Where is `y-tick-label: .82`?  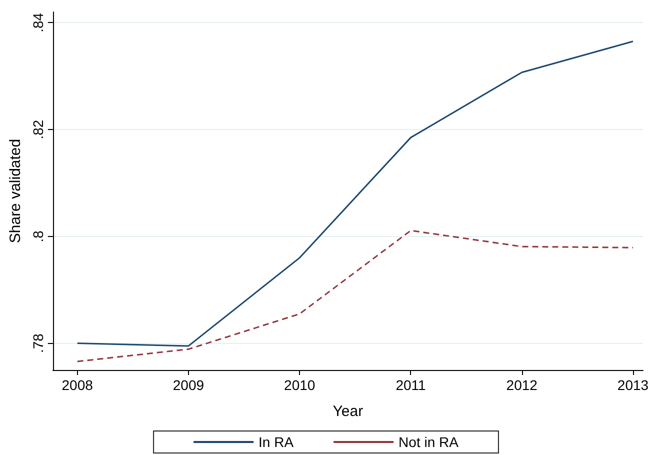
y-tick-label: .82 is located at coordinates (38, 130).